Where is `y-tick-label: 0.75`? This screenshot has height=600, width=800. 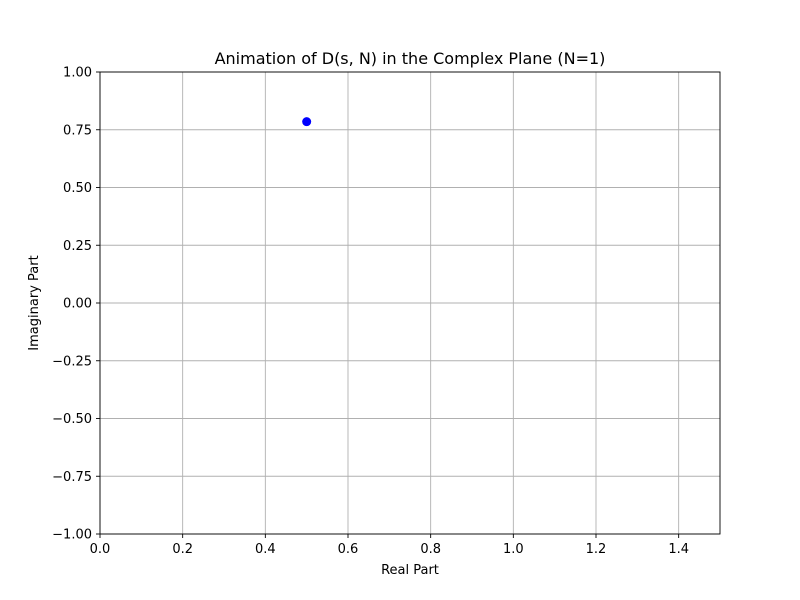
y-tick-label: 0.75 is located at coordinates (77, 130).